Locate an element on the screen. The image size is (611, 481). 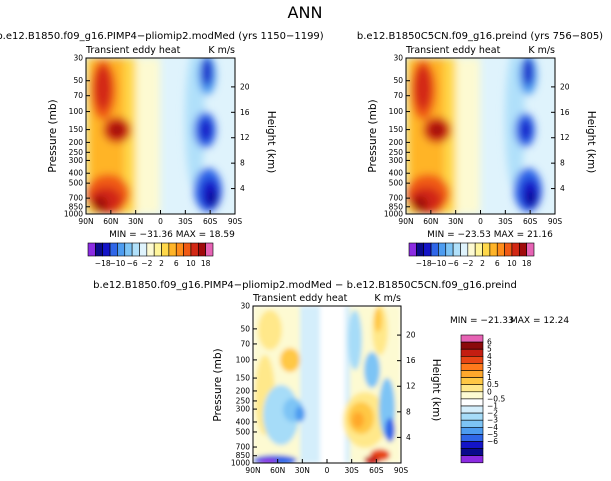
y-tick-label: 700 is located at coordinates (396, 198).